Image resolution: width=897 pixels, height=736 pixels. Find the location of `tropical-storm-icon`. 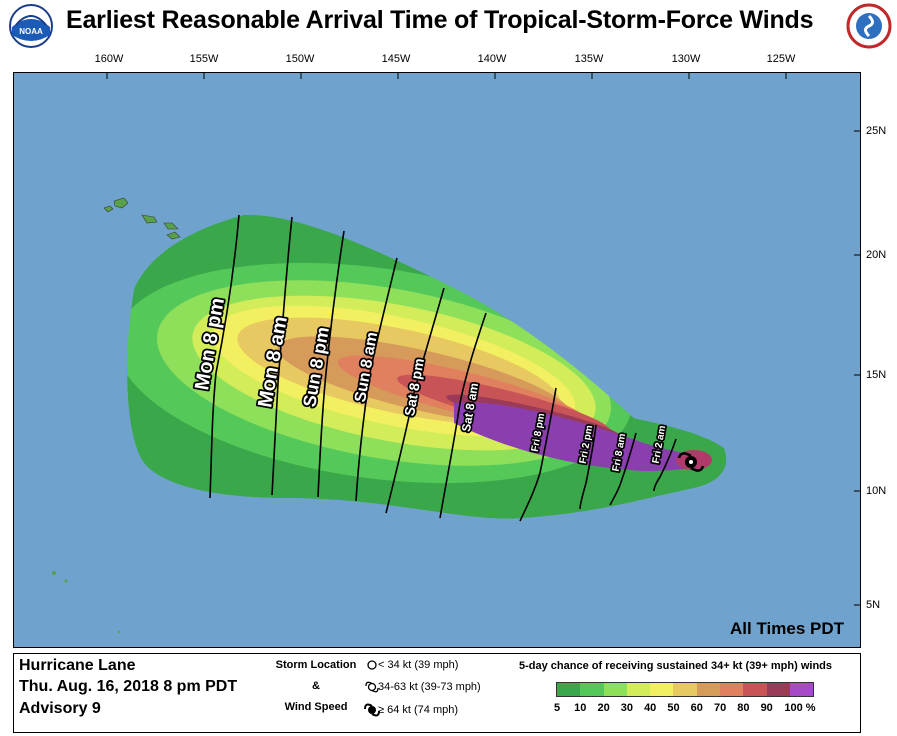

tropical-storm-icon is located at coordinates (372, 687).